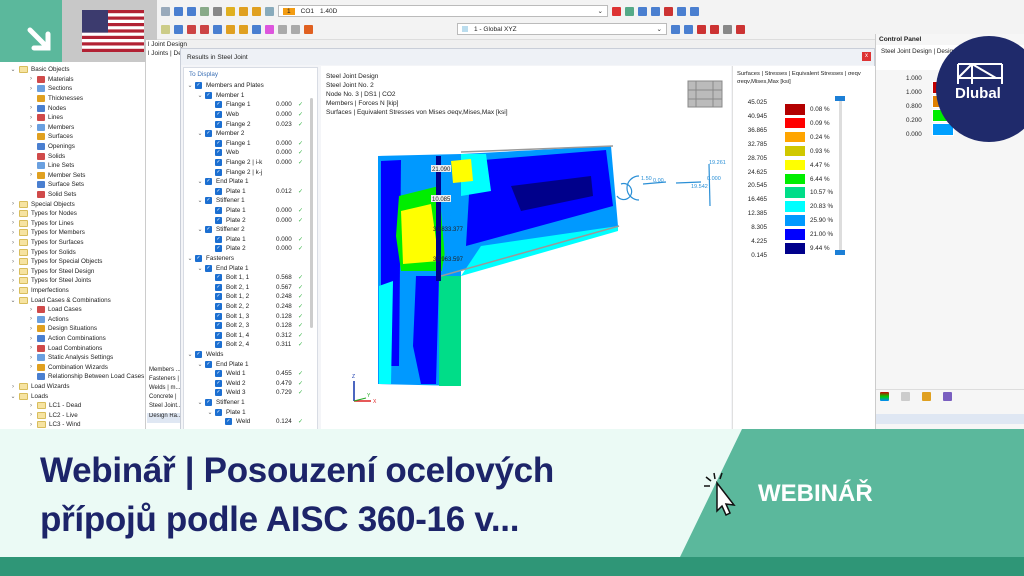 The width and height of the screenshot is (1024, 576). What do you see at coordinates (165, 11) in the screenshot?
I see `undo-icon` at bounding box center [165, 11].